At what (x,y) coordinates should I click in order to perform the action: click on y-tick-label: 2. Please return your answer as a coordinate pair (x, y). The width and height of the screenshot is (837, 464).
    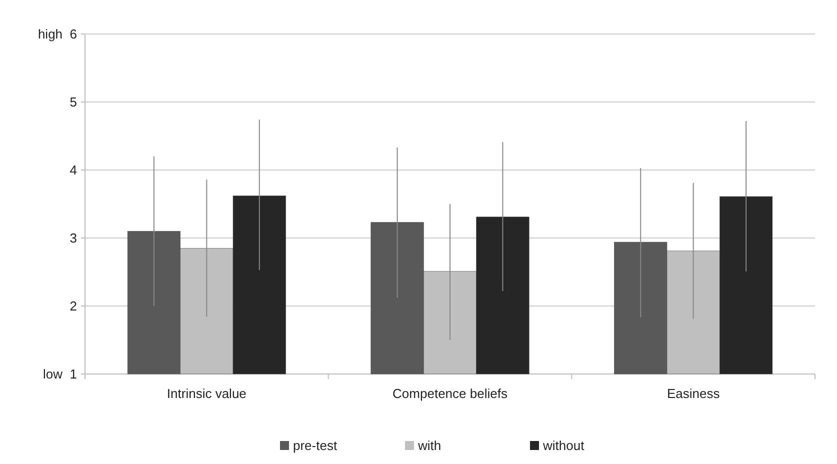
    Looking at the image, I should click on (73, 306).